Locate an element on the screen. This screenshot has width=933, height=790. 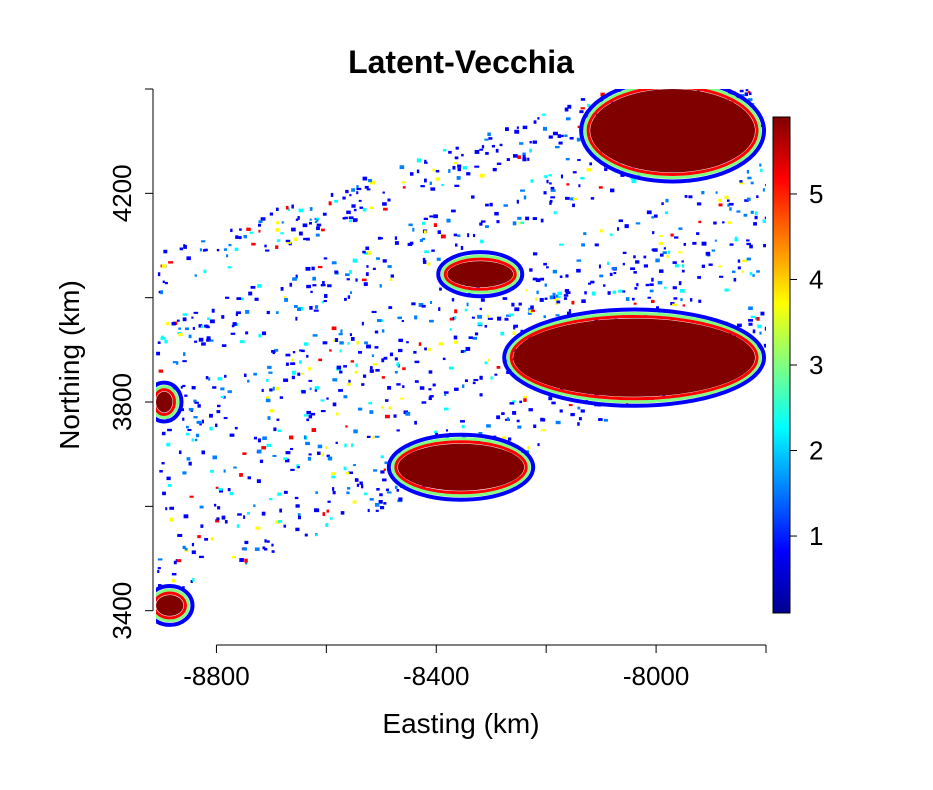
region-halo-blue is located at coordinates (480, 274).